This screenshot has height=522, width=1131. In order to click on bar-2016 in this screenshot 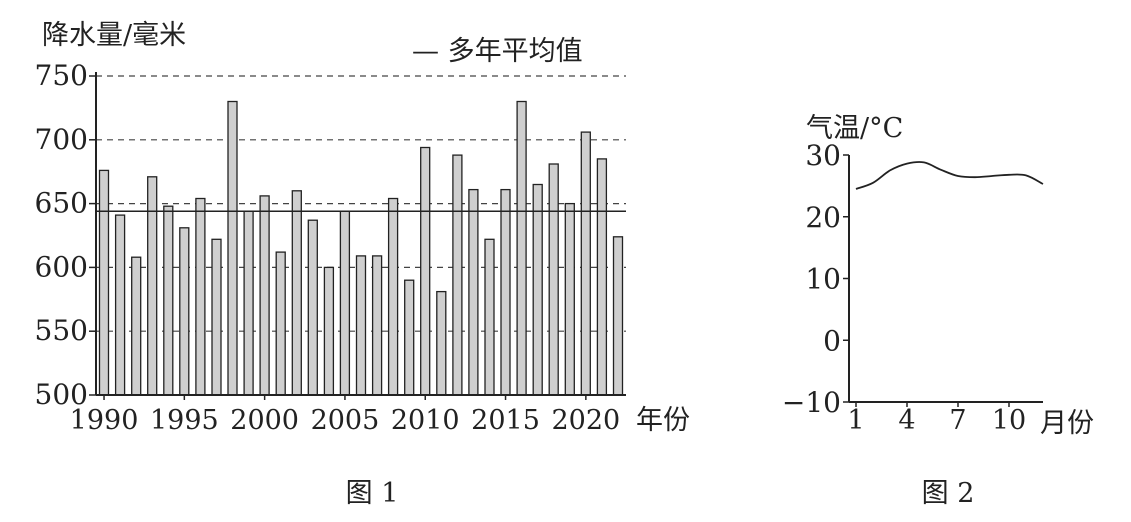, I will do `click(521, 248)`.